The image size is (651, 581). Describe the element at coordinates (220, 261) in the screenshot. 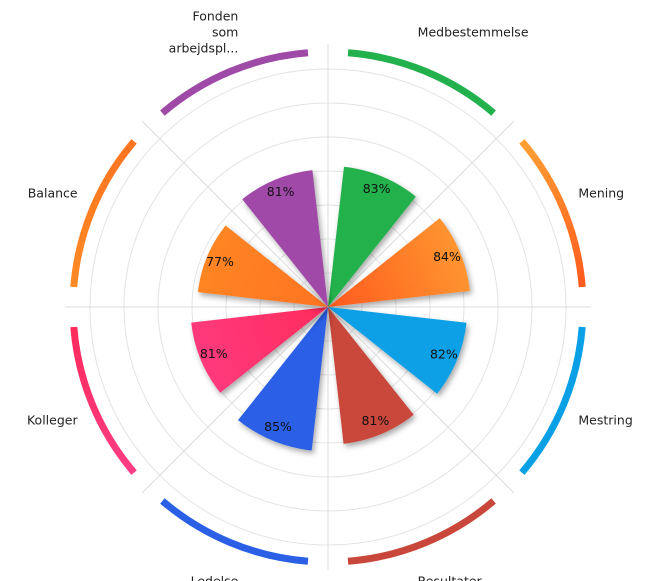

I see `value-label: 77%` at that location.